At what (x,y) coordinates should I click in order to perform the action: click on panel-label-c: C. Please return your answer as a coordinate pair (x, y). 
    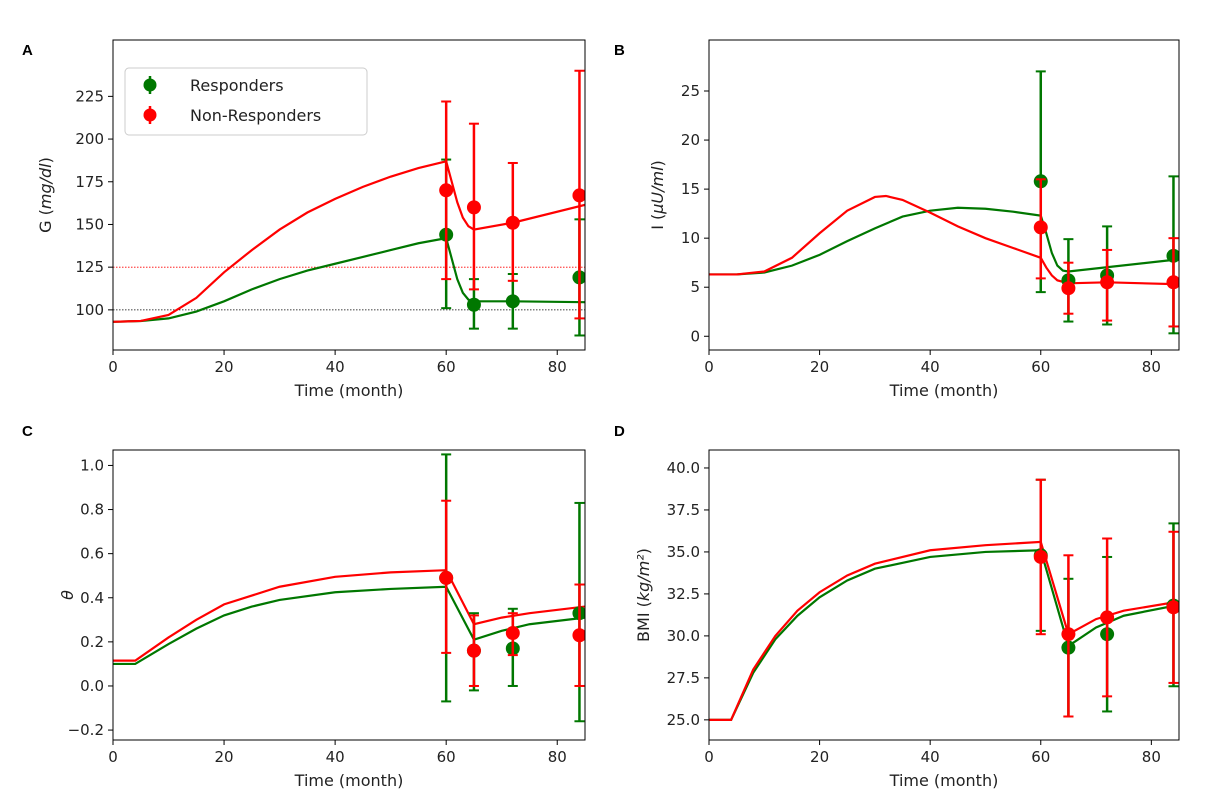
    Looking at the image, I should click on (27, 431).